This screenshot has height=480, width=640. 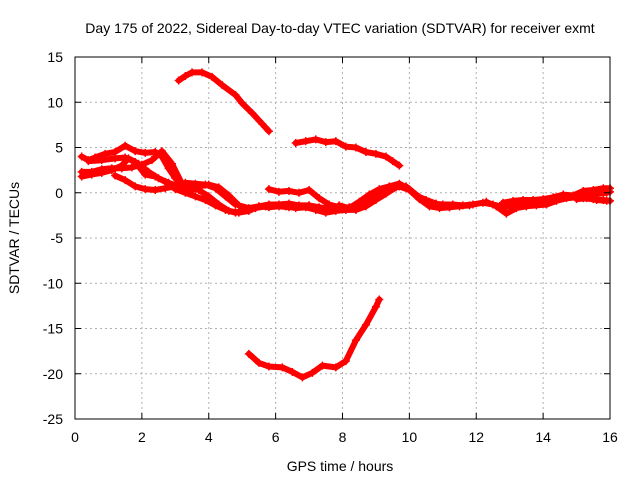 What do you see at coordinates (55, 102) in the screenshot?
I see `y-tick-label: 10` at bounding box center [55, 102].